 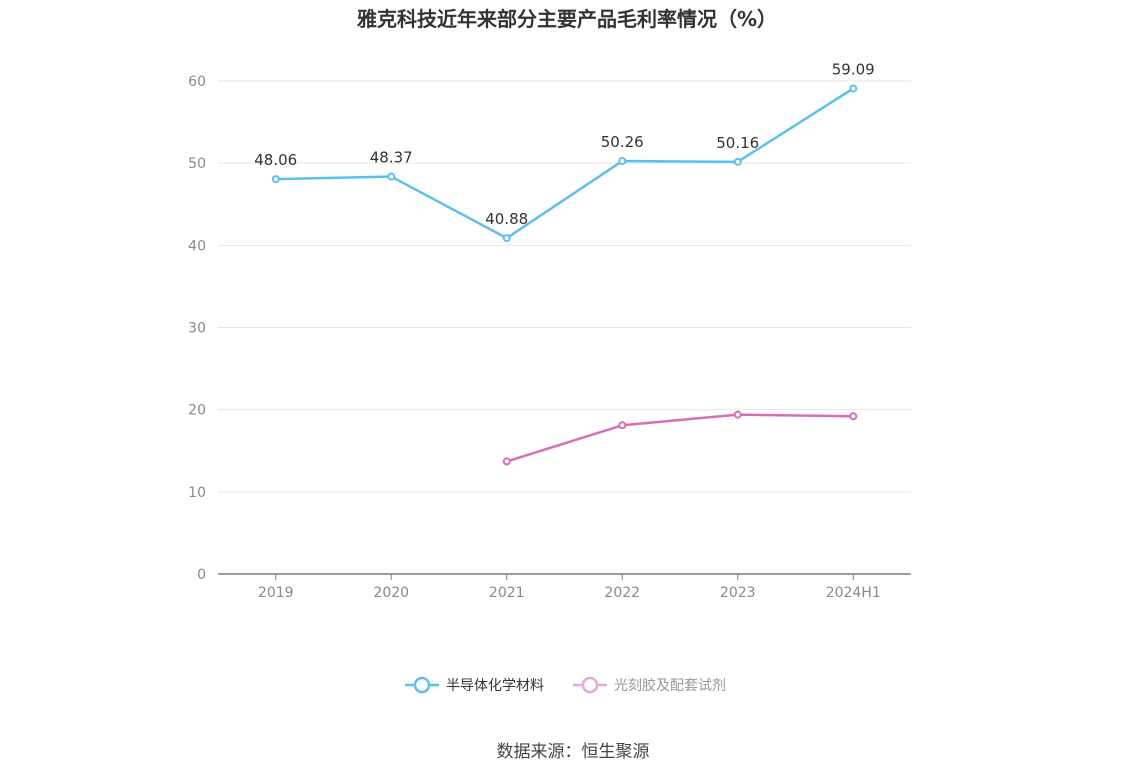 I want to click on x-tick-label: 2023, so click(x=738, y=593).